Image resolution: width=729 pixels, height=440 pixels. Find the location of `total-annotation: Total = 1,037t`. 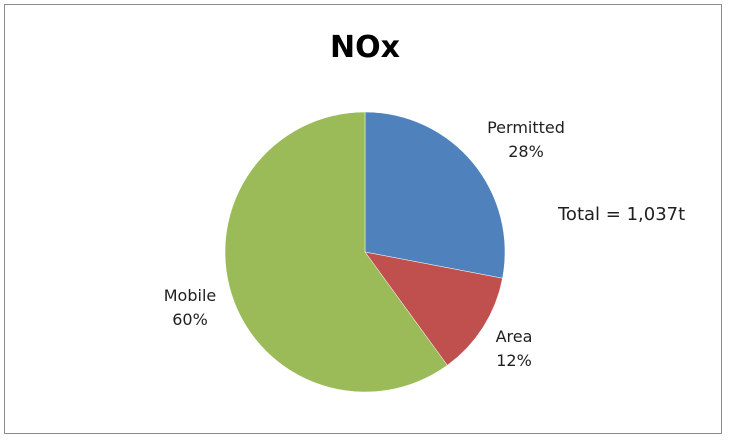

total-annotation: Total = 1,037t is located at coordinates (621, 214).